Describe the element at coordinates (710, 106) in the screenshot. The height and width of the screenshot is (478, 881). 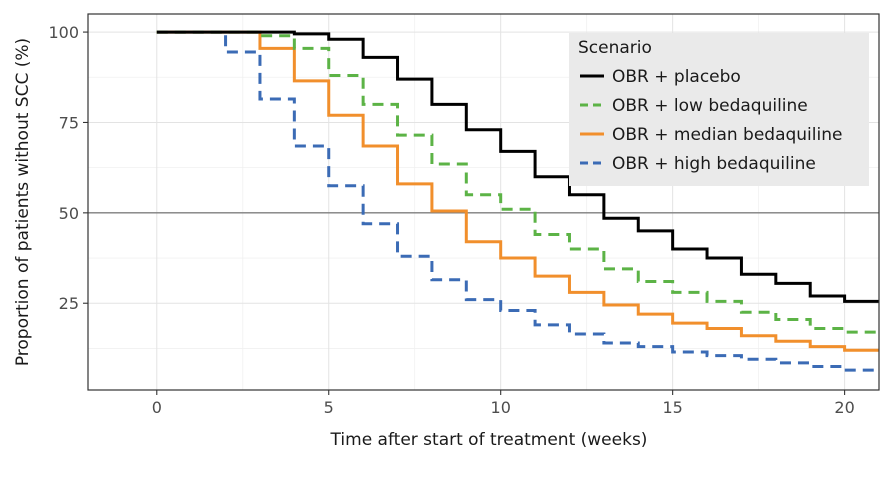
I see `legend-label-obr-low-bedaquiline: OBR + low bedaquiline` at that location.